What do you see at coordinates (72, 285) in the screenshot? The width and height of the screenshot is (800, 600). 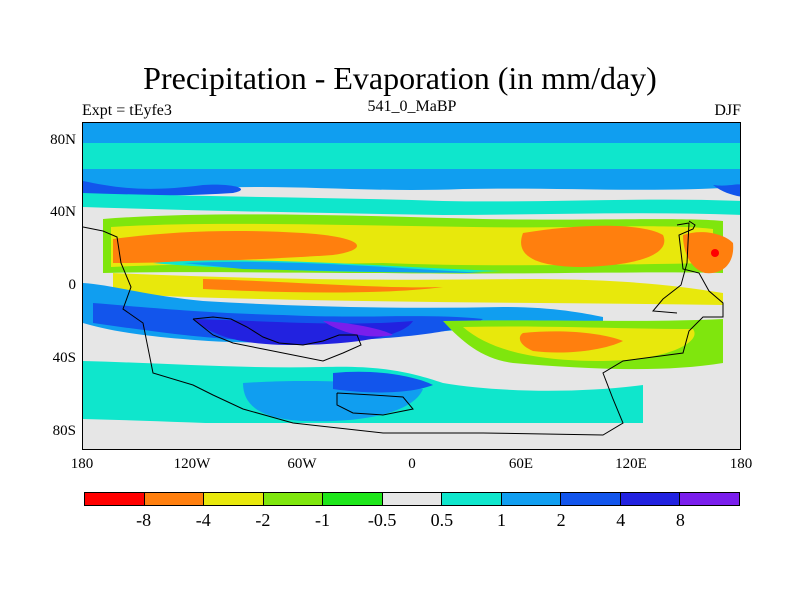 I see `lat-label-0: 0` at bounding box center [72, 285].